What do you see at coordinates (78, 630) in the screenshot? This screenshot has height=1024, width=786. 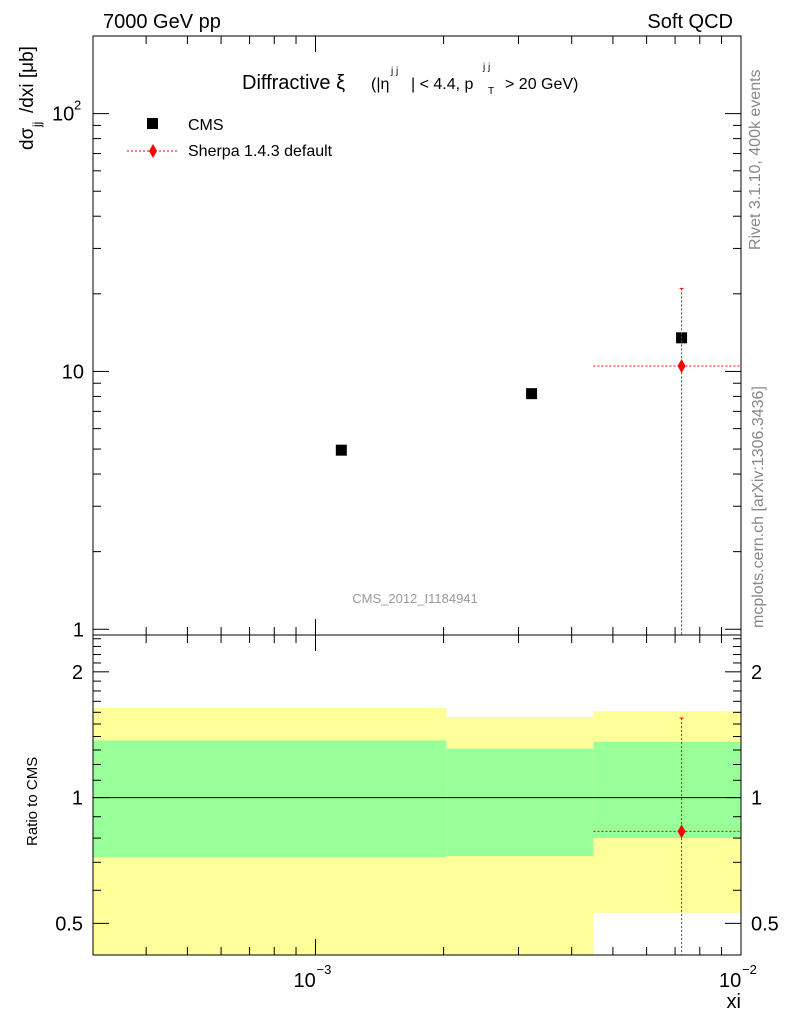 I see `y-tick-label: 1` at bounding box center [78, 630].